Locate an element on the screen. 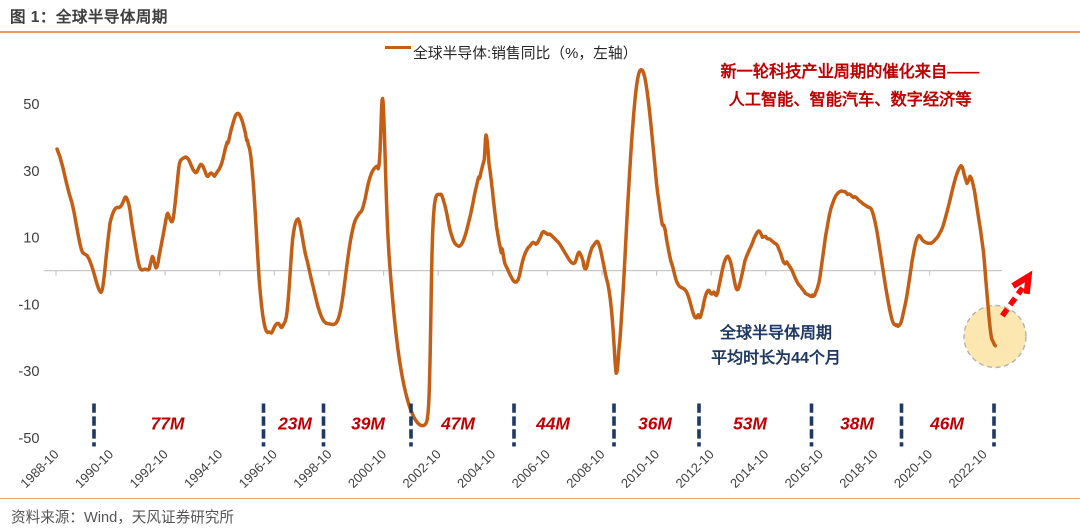  svg-text: 2004-10 is located at coordinates (476, 469).